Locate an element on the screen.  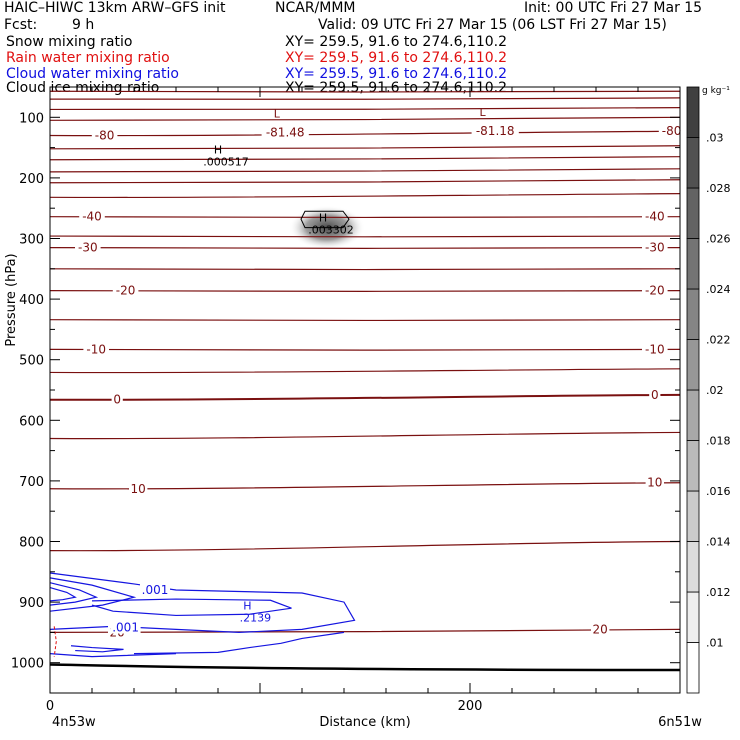
colorbar-label: .02 is located at coordinates (715, 390).